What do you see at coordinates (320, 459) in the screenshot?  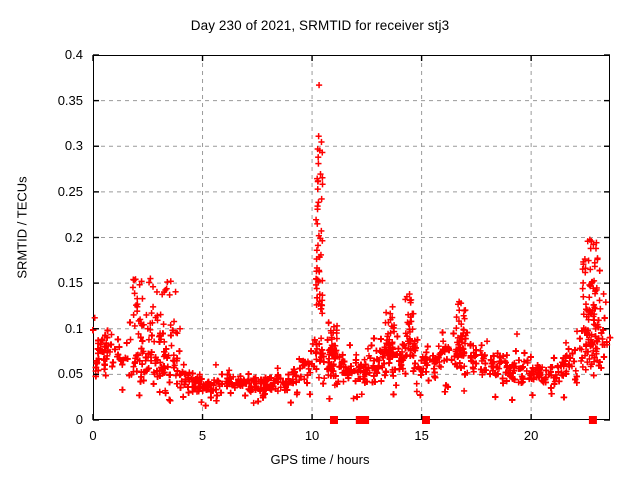 I see `x-axis-label: GPS time / hours` at bounding box center [320, 459].